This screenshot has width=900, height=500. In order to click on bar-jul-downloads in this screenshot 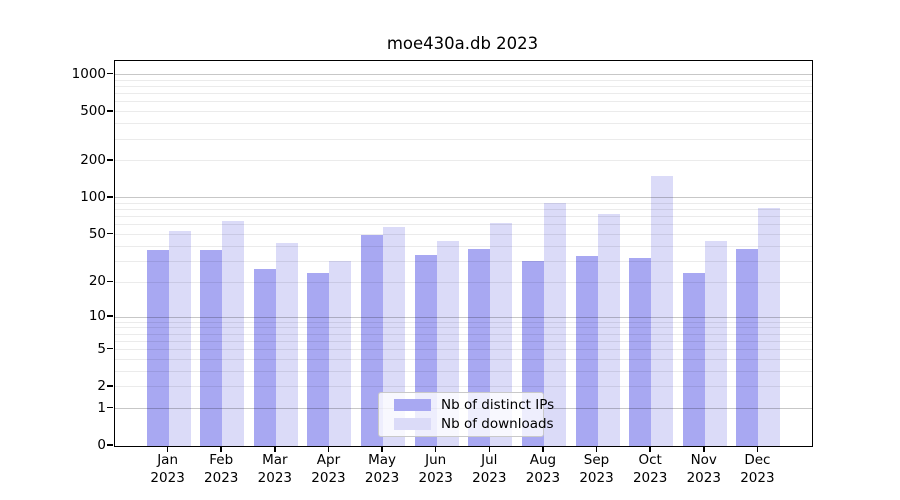, I will do `click(501, 334)`.